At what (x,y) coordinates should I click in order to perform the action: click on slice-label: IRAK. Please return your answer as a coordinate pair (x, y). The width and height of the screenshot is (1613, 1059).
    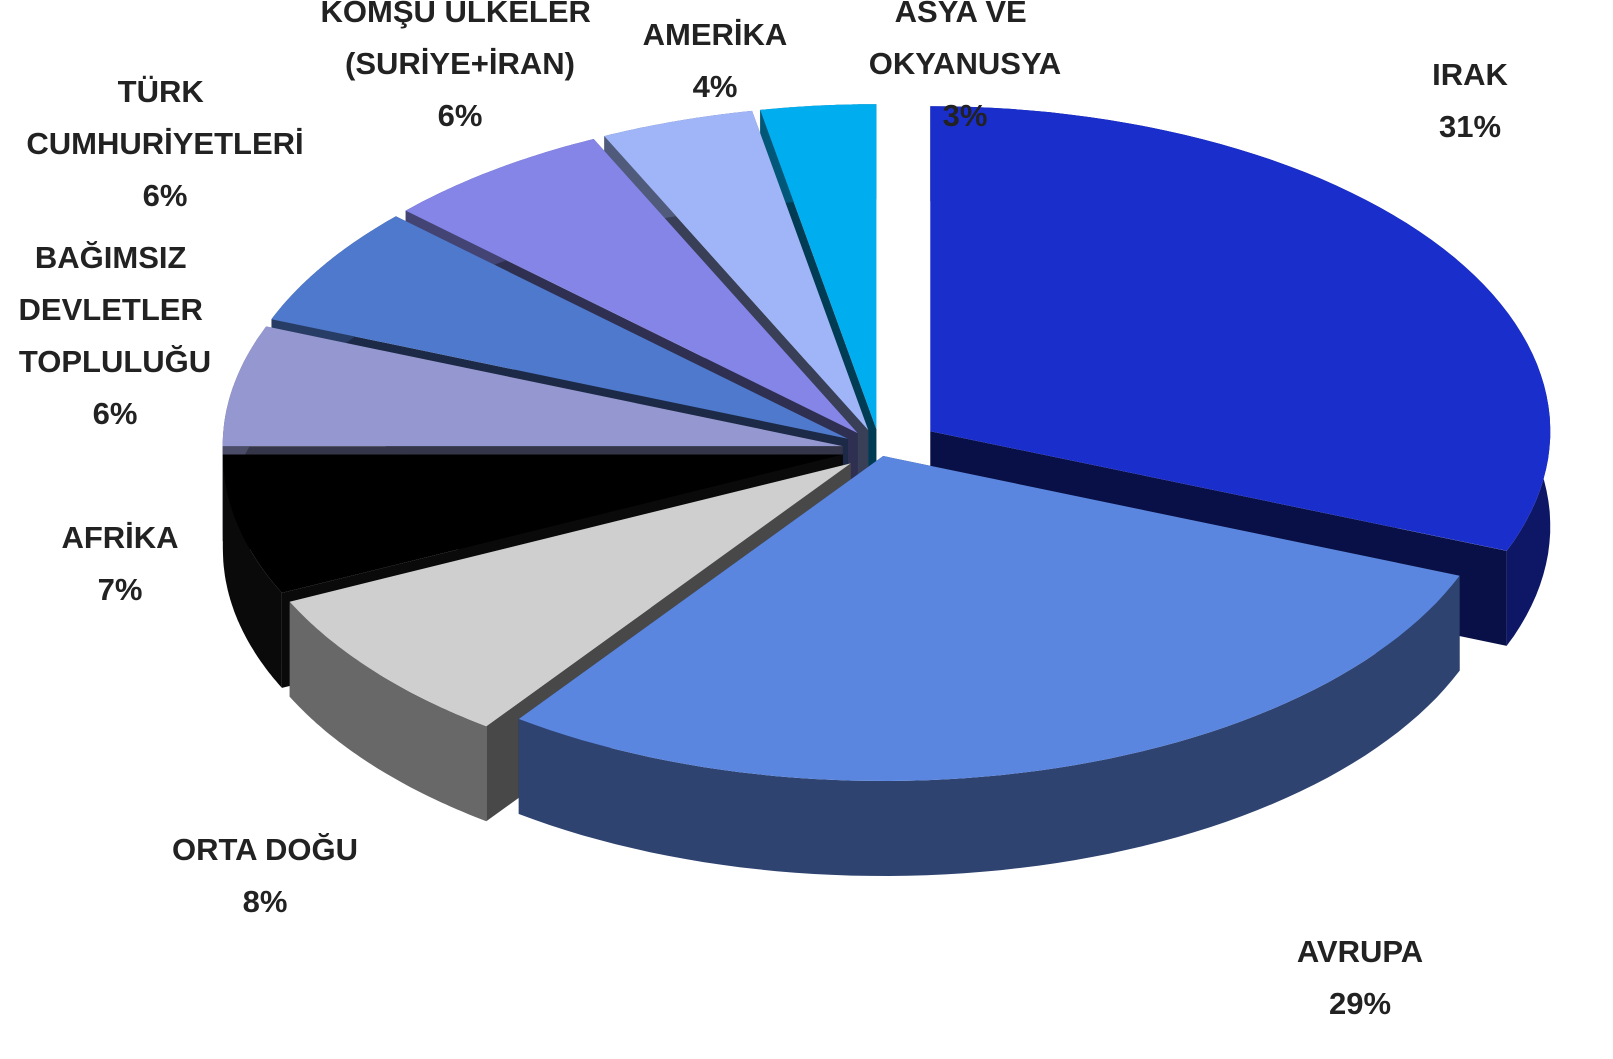
    Looking at the image, I should click on (1470, 74).